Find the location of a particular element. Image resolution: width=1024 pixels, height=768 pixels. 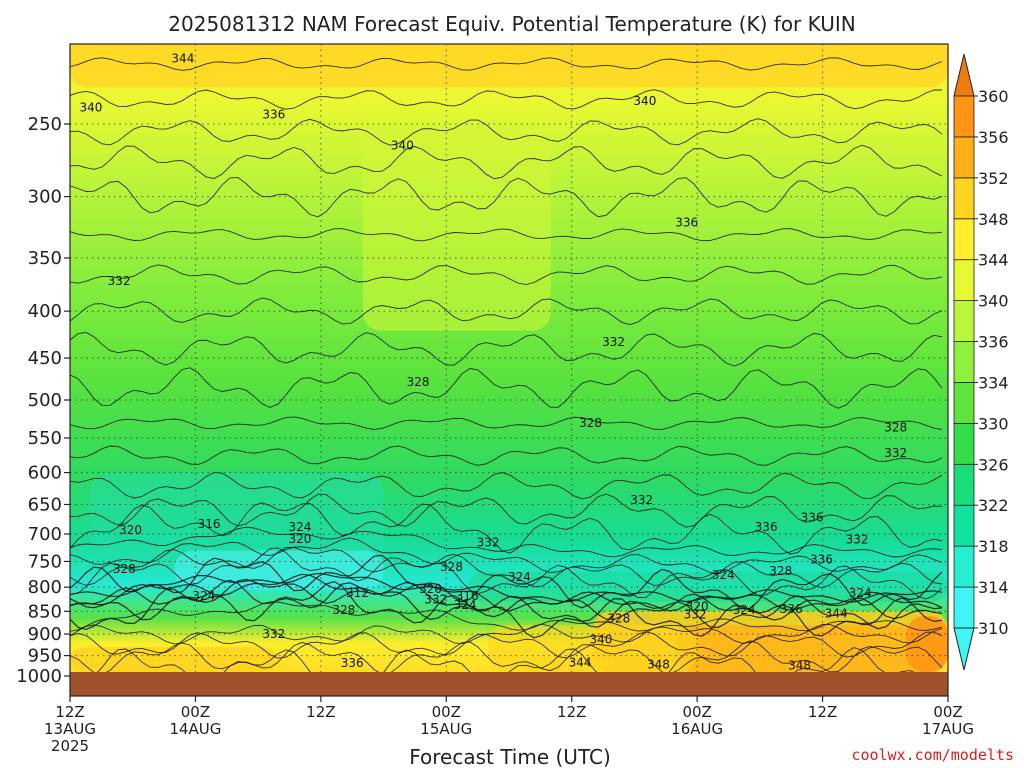

y-tick-label: 850 is located at coordinates (45, 611).